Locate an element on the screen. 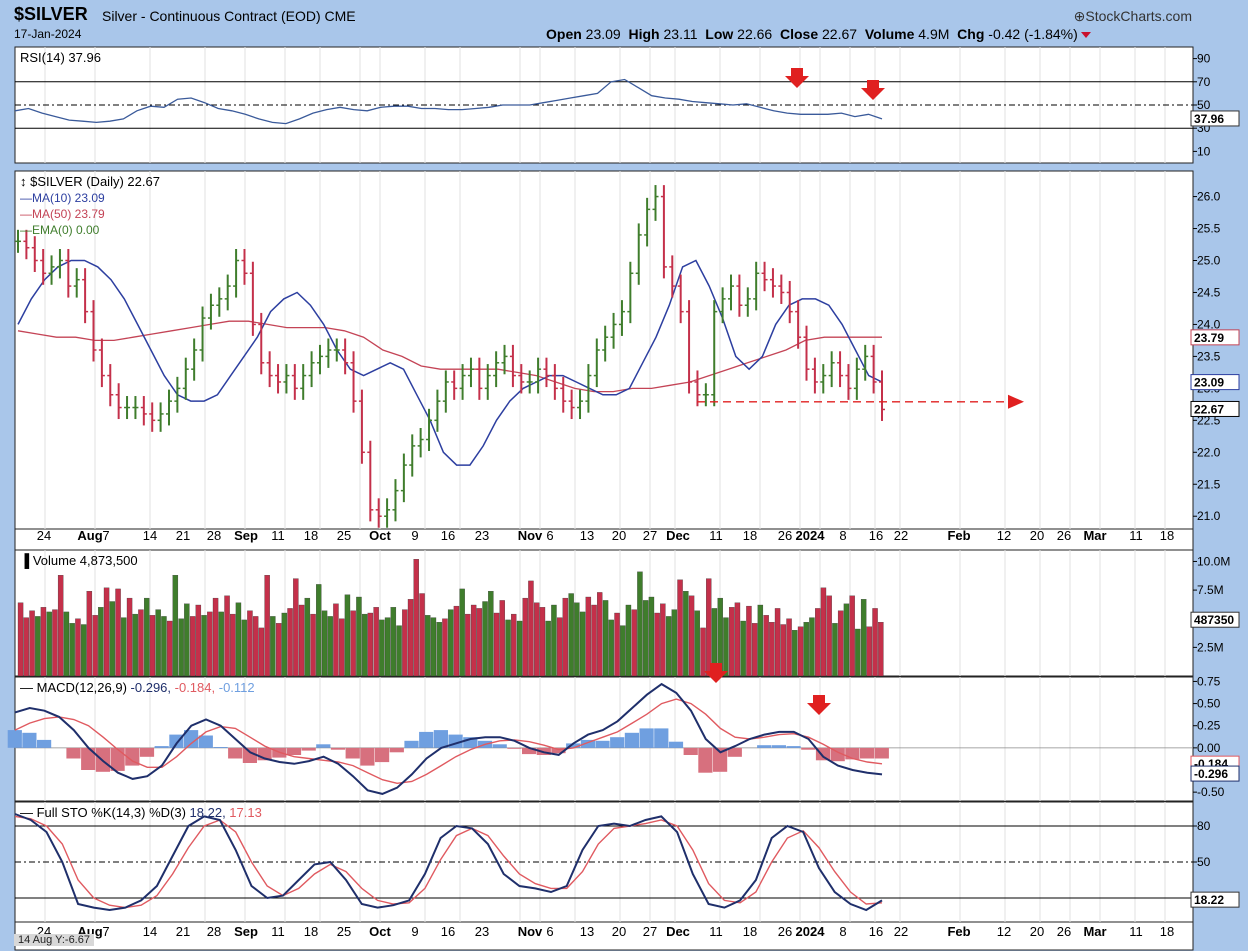 This screenshot has width=1248, height=951. date-tick-label: 12 is located at coordinates (1004, 931).